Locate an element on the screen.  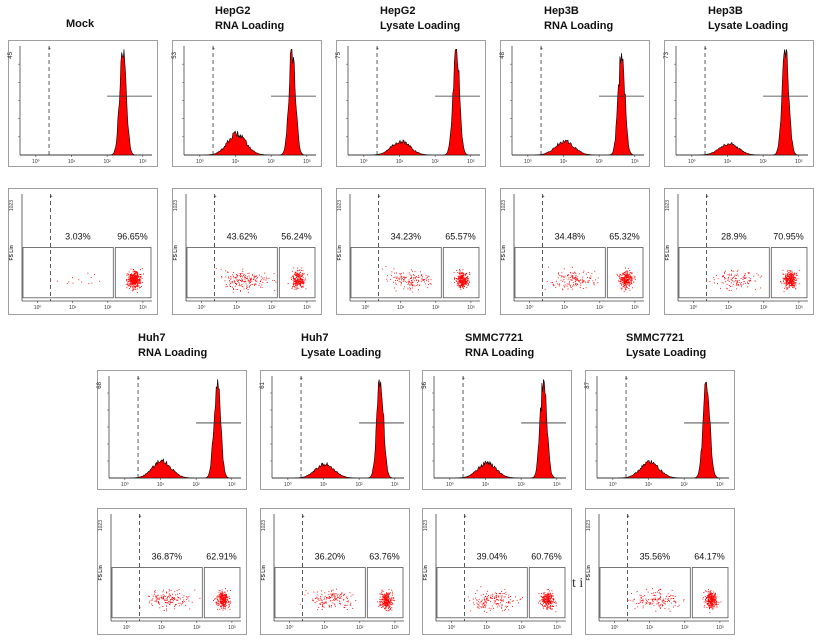
scatter-hep3b-rna: 10⁰ 10¹ 10² 10³ 1023 FS Lin +34.48% 65.32% is located at coordinates (575, 251).